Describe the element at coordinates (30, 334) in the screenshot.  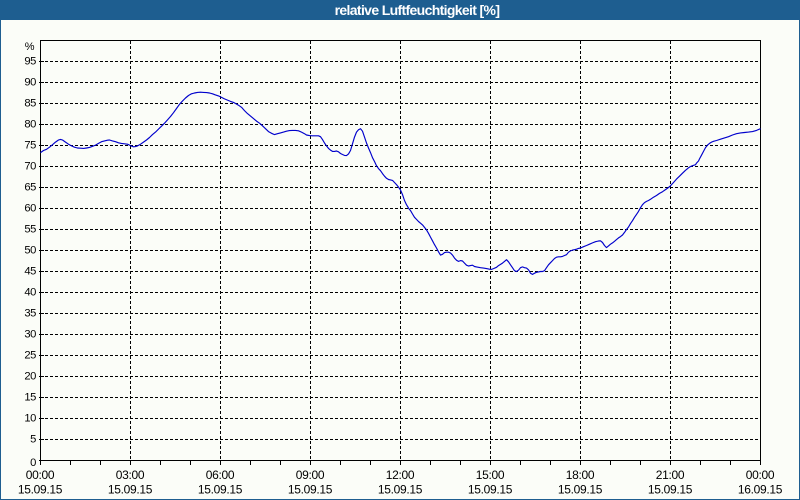
I see `svg-text: 30` at that location.